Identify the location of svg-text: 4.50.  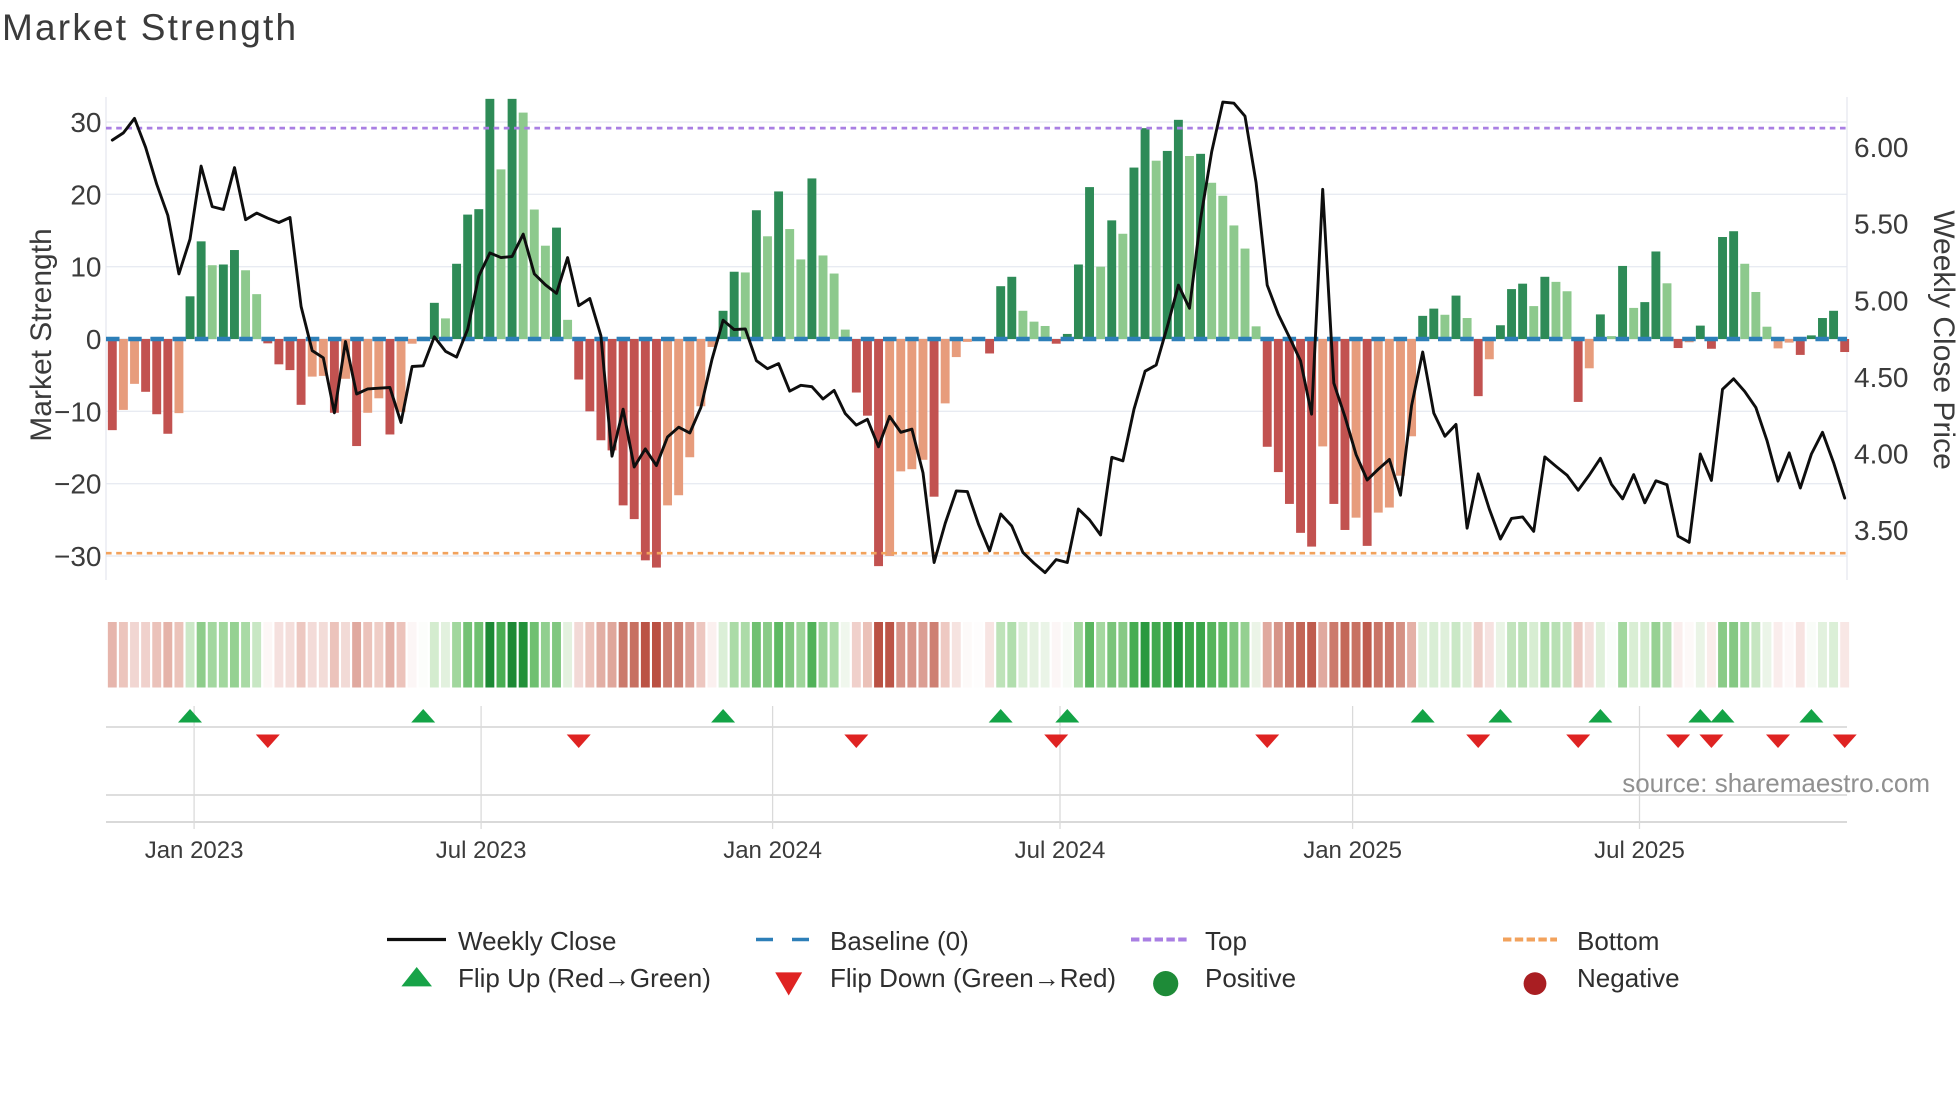
(1881, 377).